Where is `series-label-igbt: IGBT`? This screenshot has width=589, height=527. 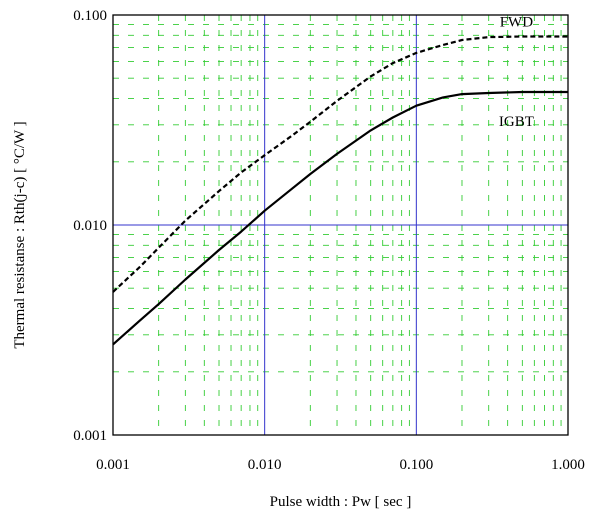
series-label-igbt: IGBT is located at coordinates (516, 122).